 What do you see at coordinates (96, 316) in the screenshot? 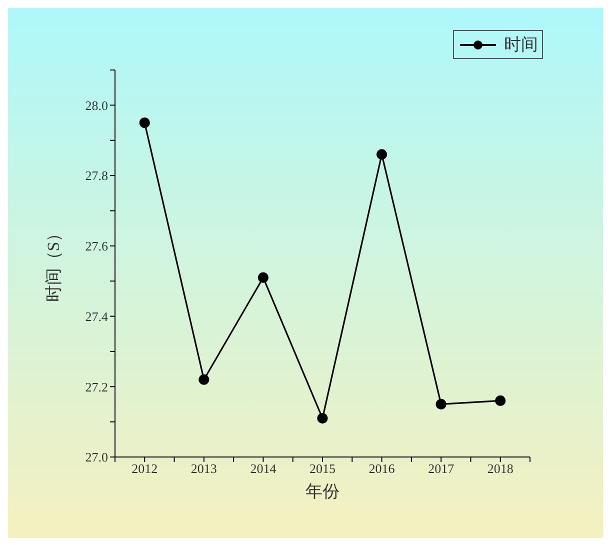
I see `y-tick-label: 27.4` at bounding box center [96, 316].